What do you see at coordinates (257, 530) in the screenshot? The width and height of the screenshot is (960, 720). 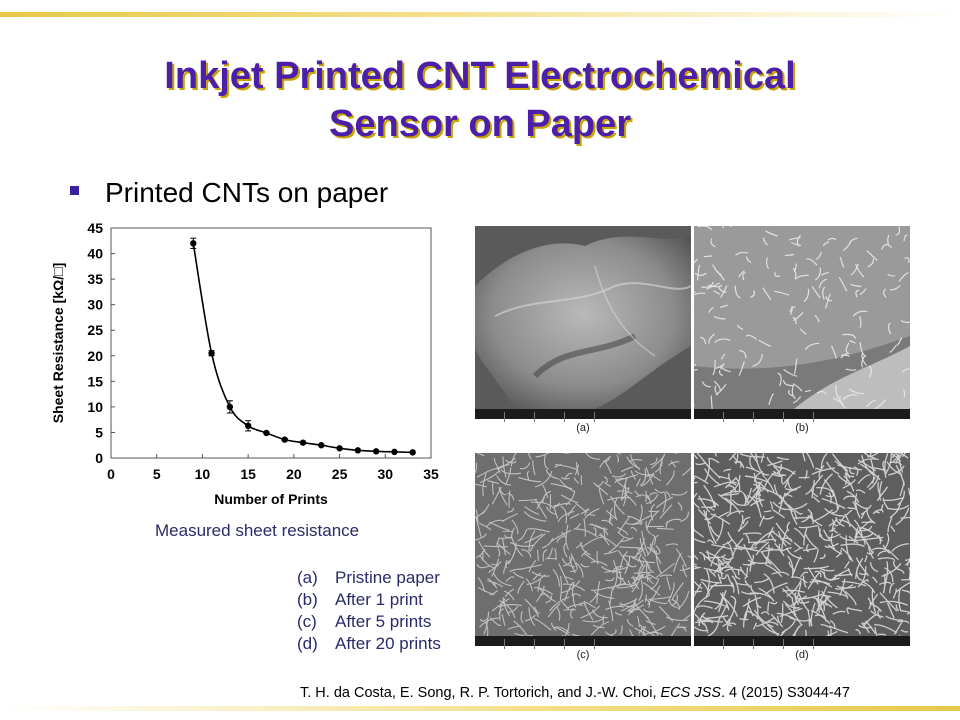 I see `chart-caption: Measured sheet resistance` at bounding box center [257, 530].